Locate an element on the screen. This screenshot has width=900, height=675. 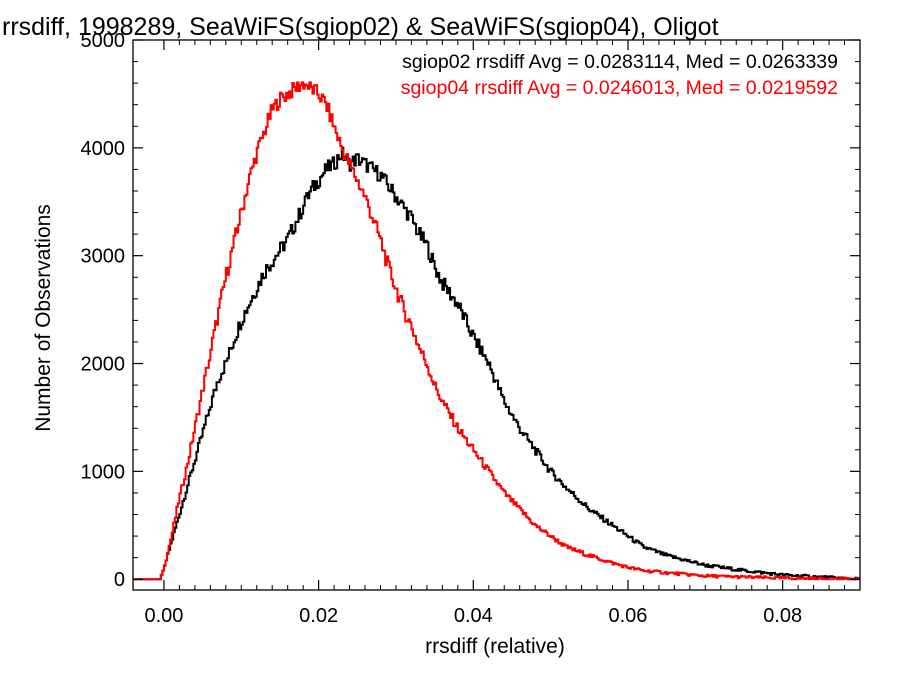
x-tick-label: 0.04 is located at coordinates (473, 616).